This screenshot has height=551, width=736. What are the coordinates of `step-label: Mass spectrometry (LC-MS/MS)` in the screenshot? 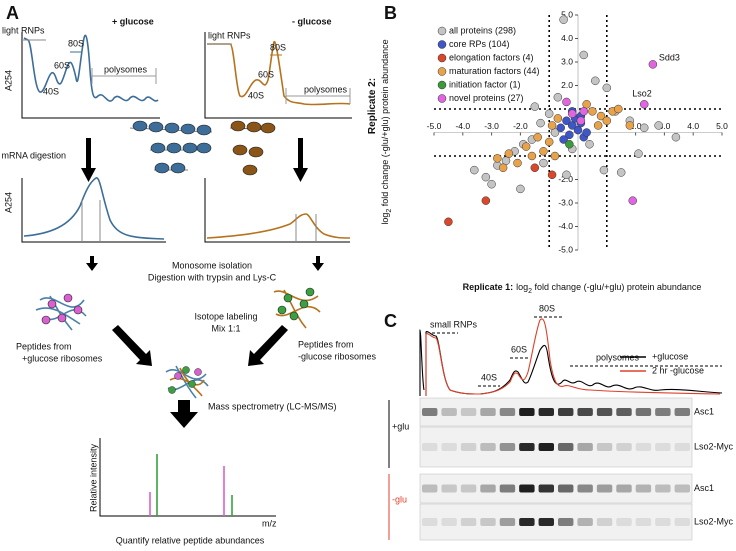 It's located at (272, 406).